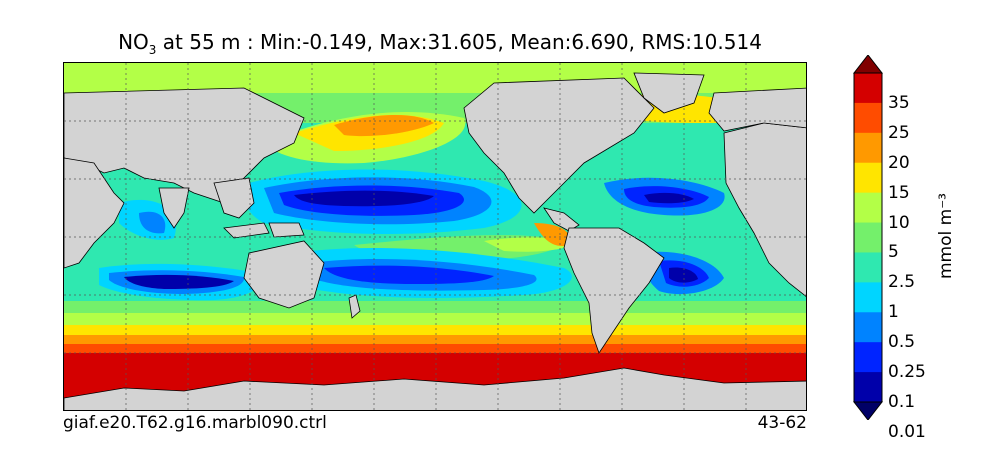 The height and width of the screenshot is (466, 997). What do you see at coordinates (195, 423) in the screenshot?
I see `case-name-label: giaf.e20.T62.g16.marbl090.ctrl` at bounding box center [195, 423].